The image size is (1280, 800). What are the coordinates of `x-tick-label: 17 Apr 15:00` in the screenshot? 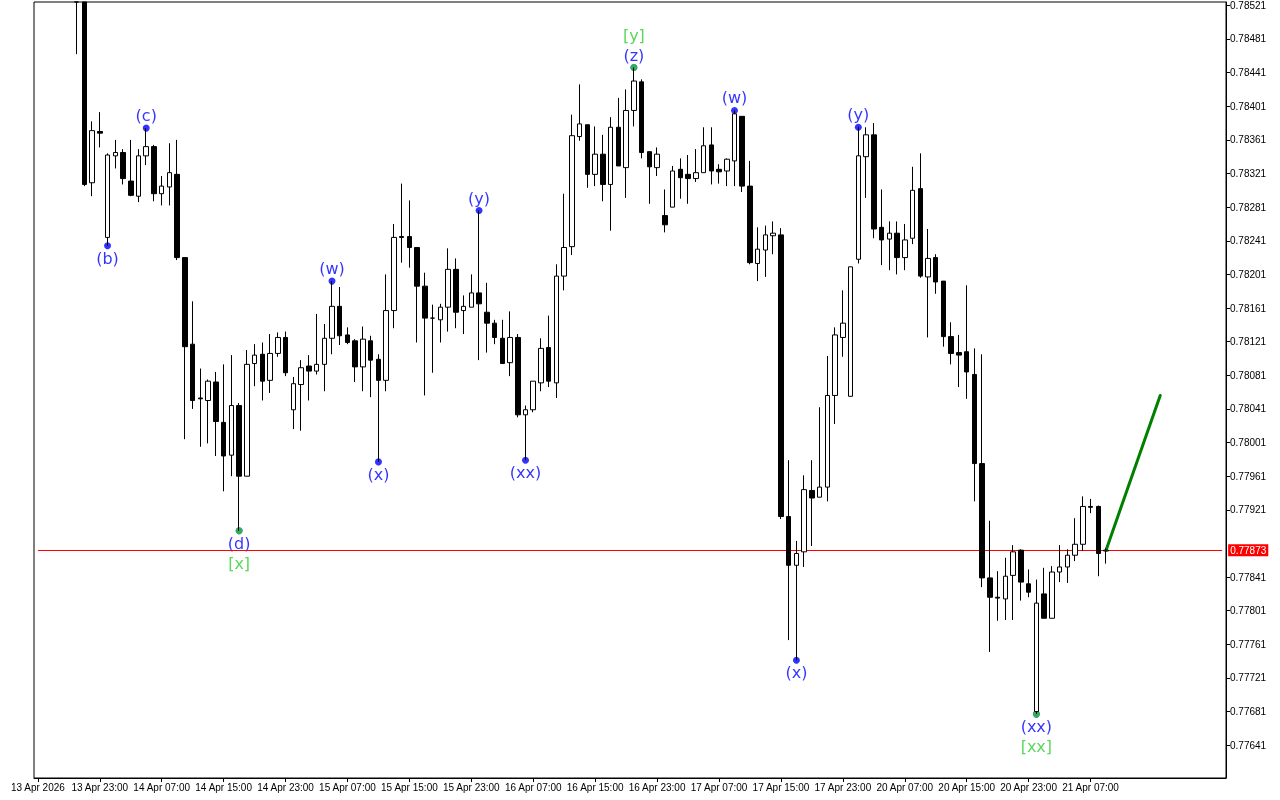 It's located at (781, 787).